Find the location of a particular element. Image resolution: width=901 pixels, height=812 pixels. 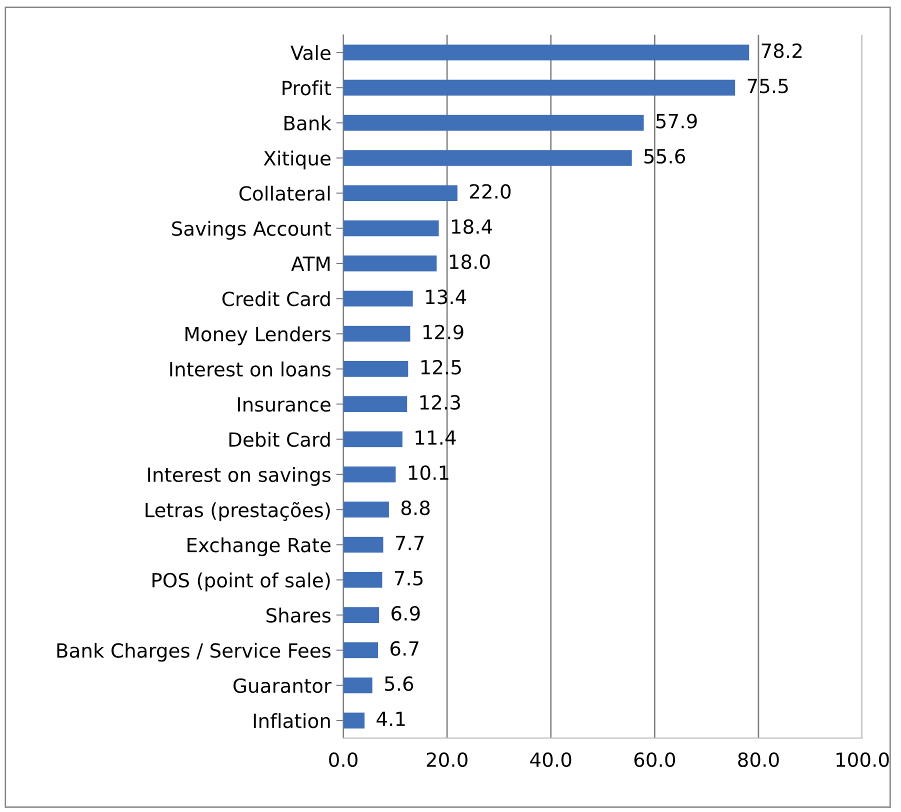

data-label: 57.9 is located at coordinates (676, 121).